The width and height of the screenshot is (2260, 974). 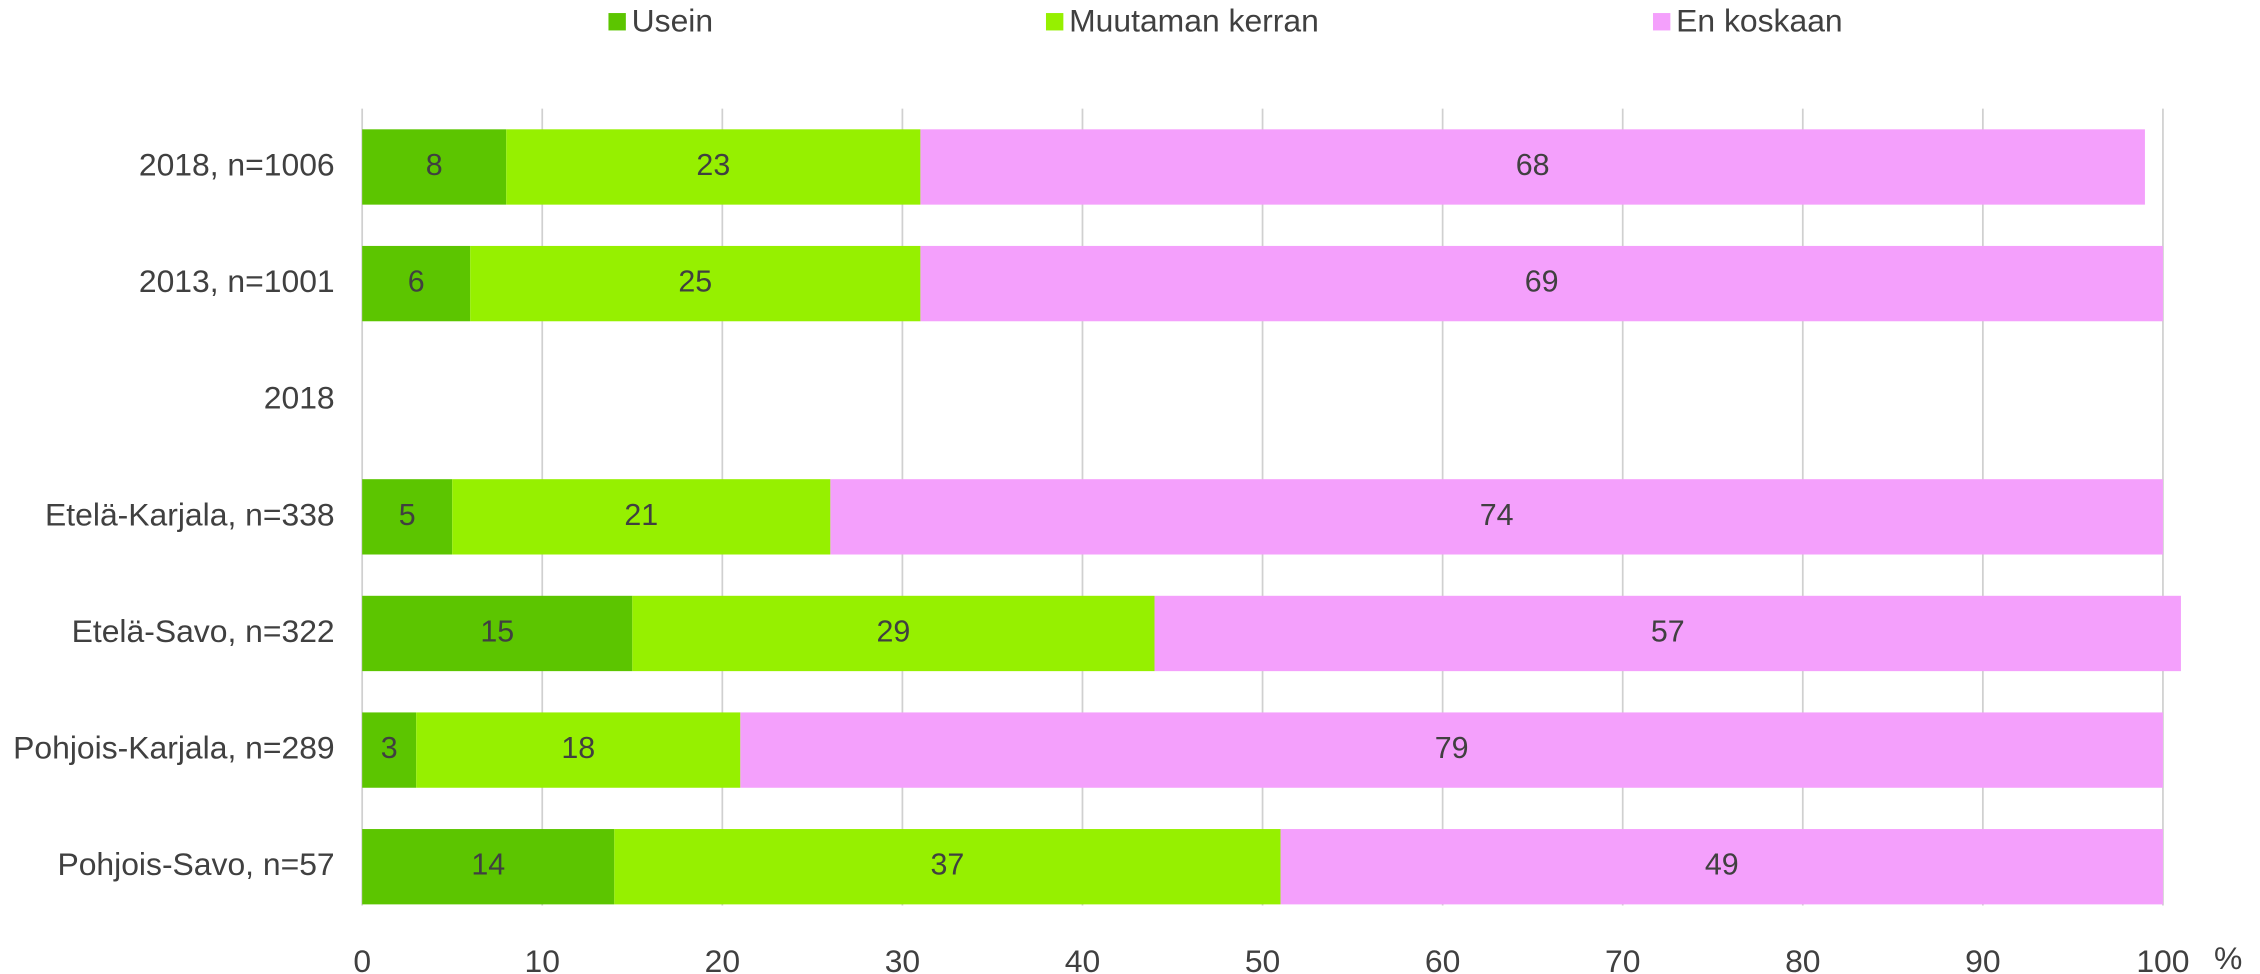 What do you see at coordinates (1982, 958) in the screenshot?
I see `x-tick-label: 90` at bounding box center [1982, 958].